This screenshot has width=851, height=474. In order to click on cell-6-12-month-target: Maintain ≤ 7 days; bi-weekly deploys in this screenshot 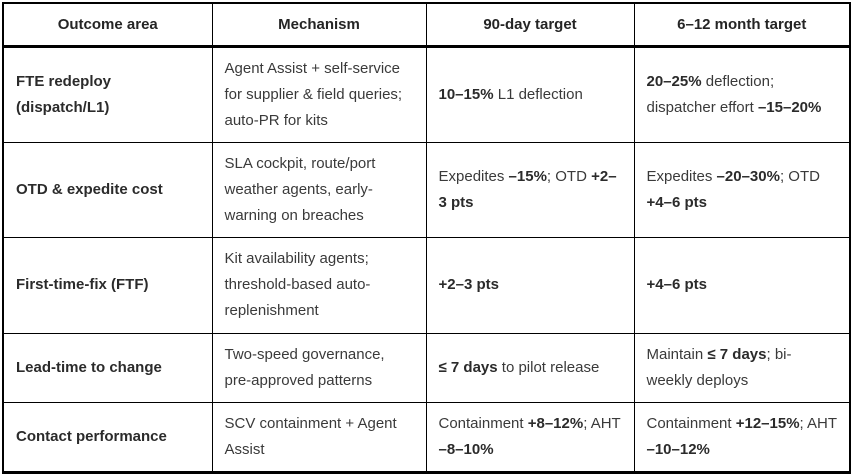, I will do `click(742, 367)`.